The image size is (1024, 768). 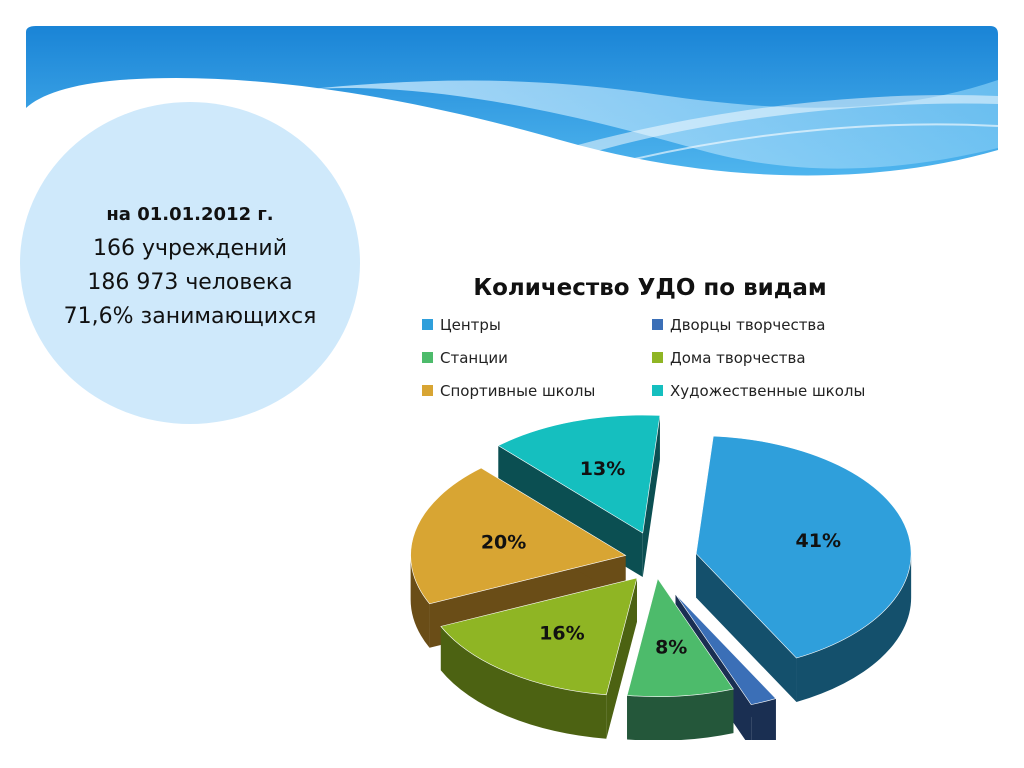 What do you see at coordinates (190, 282) in the screenshot?
I see `info-people: 186 973 человека` at bounding box center [190, 282].